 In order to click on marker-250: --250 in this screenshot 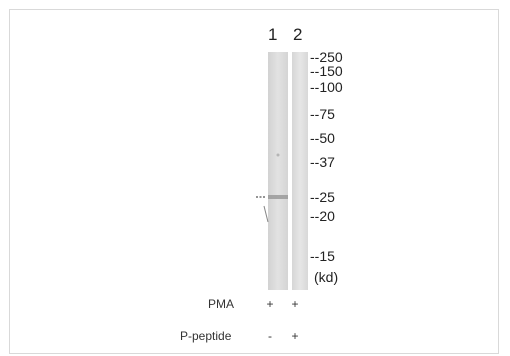, I will do `click(326, 57)`.